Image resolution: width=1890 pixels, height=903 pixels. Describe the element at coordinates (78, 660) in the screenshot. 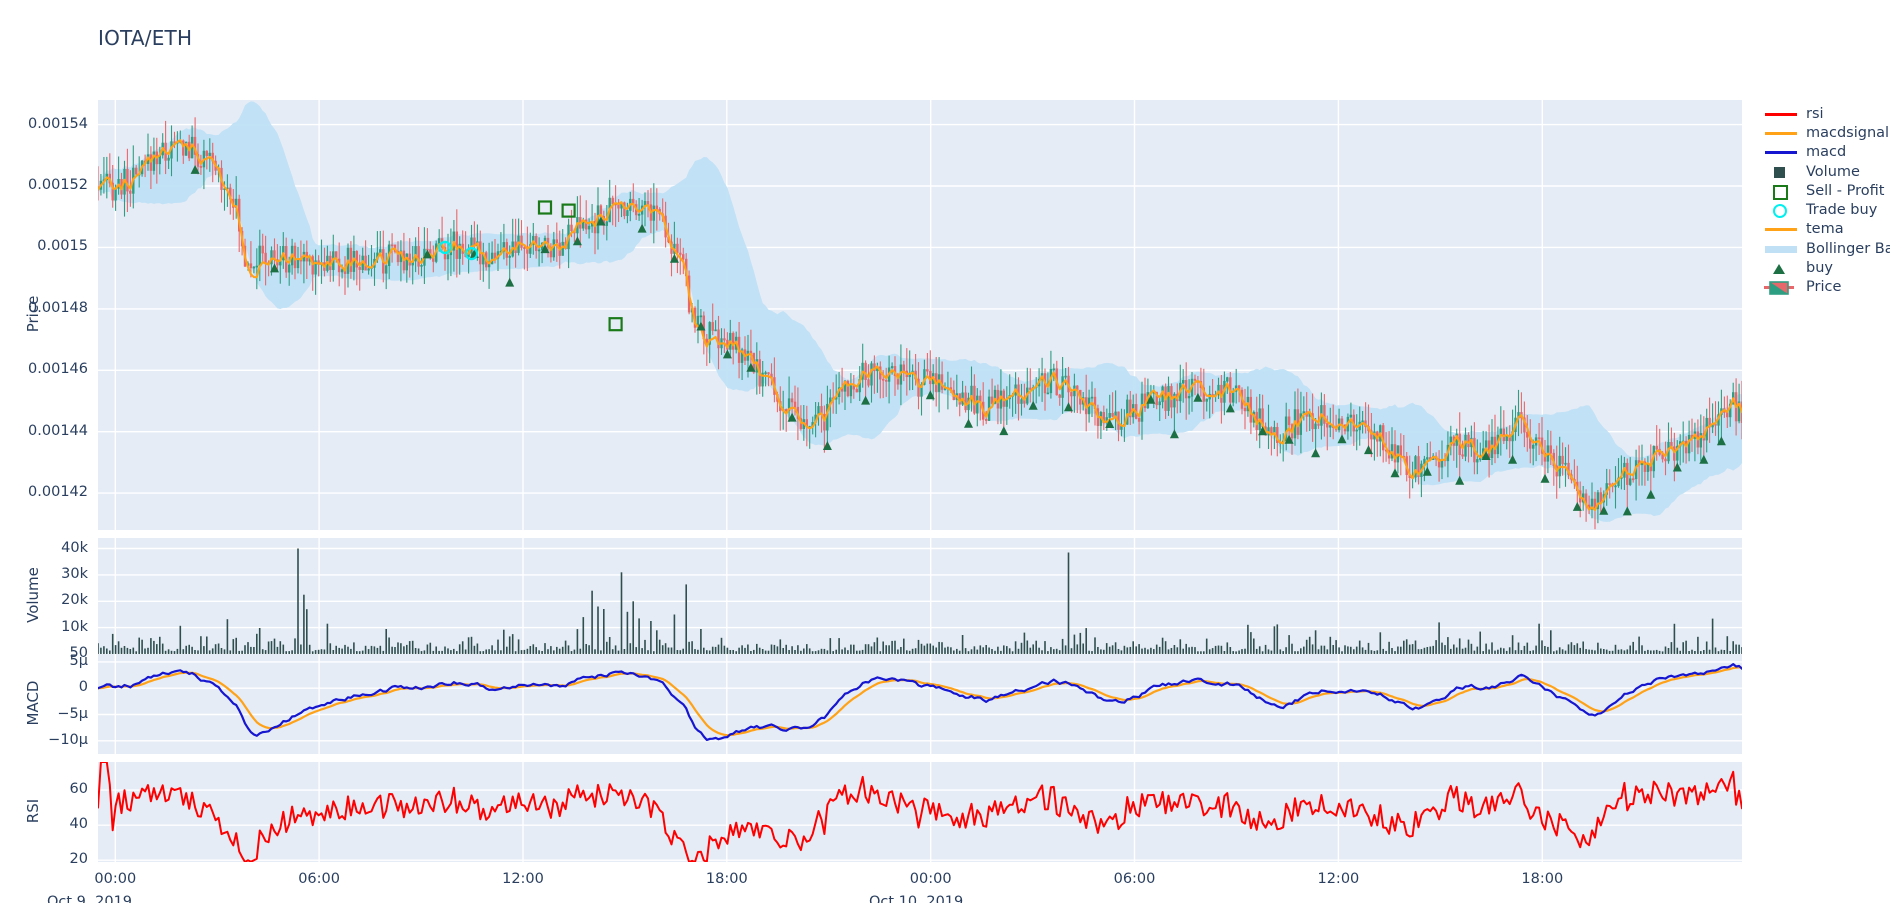

I see `ytick-macd-0: 5µ` at that location.